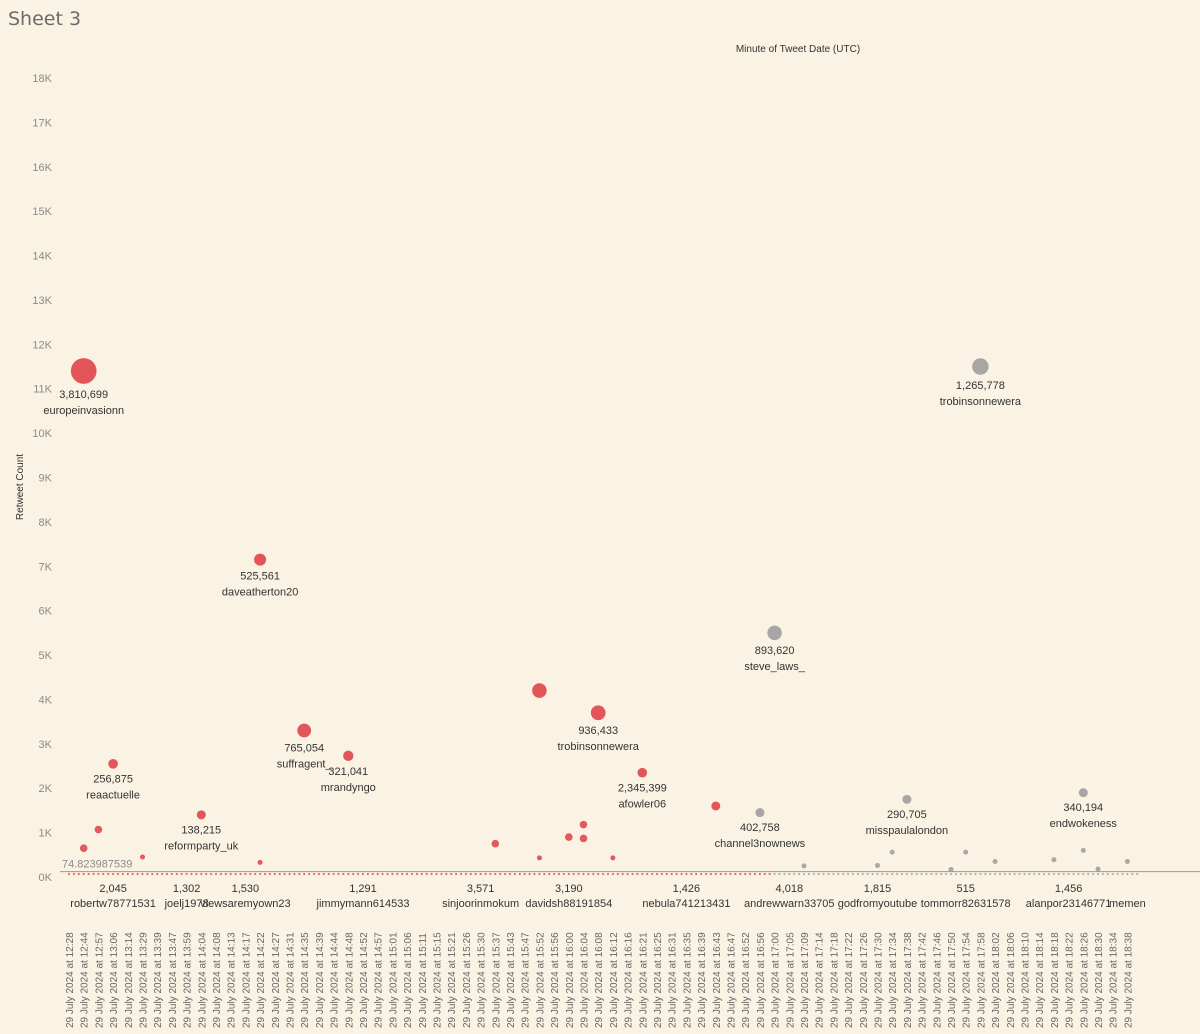  What do you see at coordinates (864, 980) in the screenshot?
I see `x-tick-label: 29 July 2024 at 17:26` at bounding box center [864, 980].